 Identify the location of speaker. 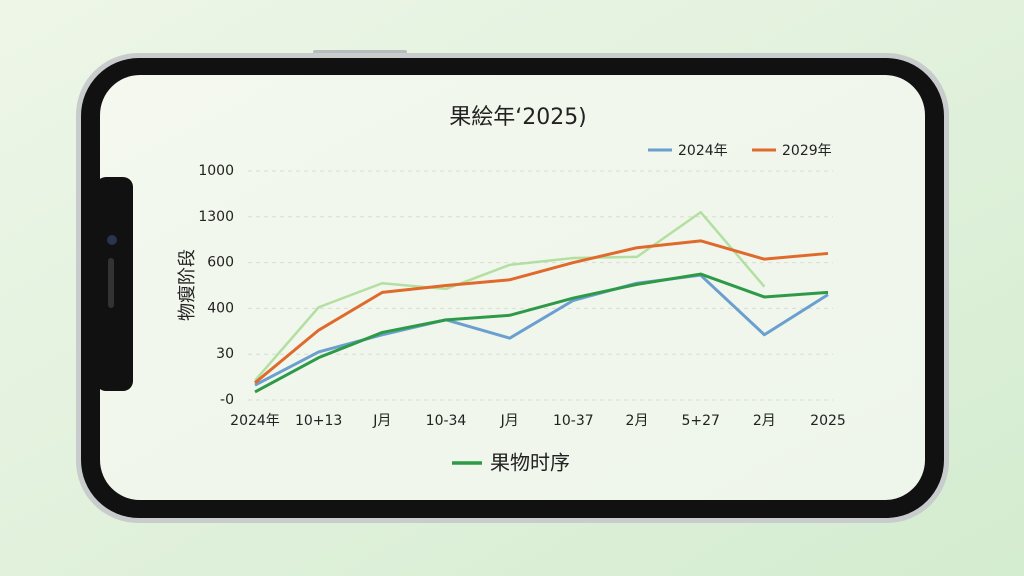
(111, 283).